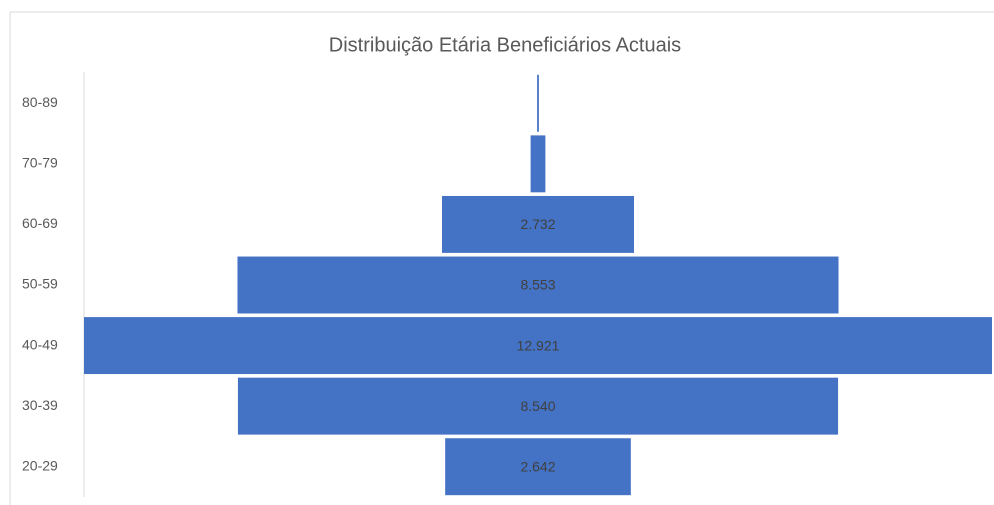  I want to click on y-tick-label: 80-89, so click(40, 102).